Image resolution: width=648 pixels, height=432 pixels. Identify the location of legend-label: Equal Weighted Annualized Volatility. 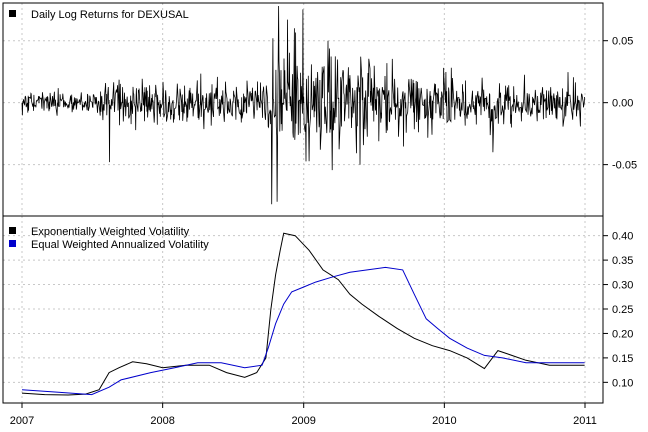
(120, 245).